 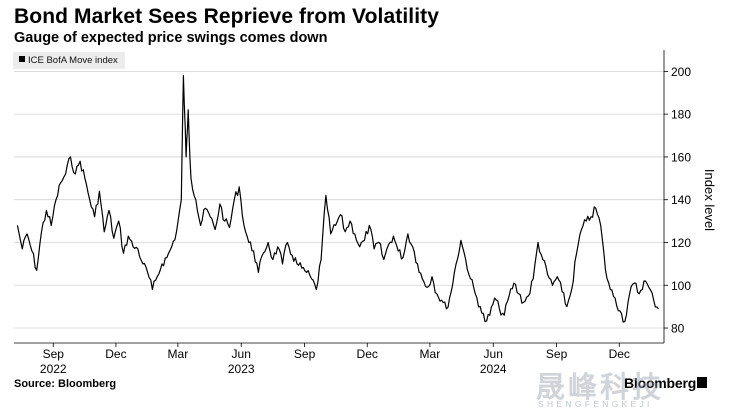 I want to click on x-year-label: 2023, so click(x=241, y=369).